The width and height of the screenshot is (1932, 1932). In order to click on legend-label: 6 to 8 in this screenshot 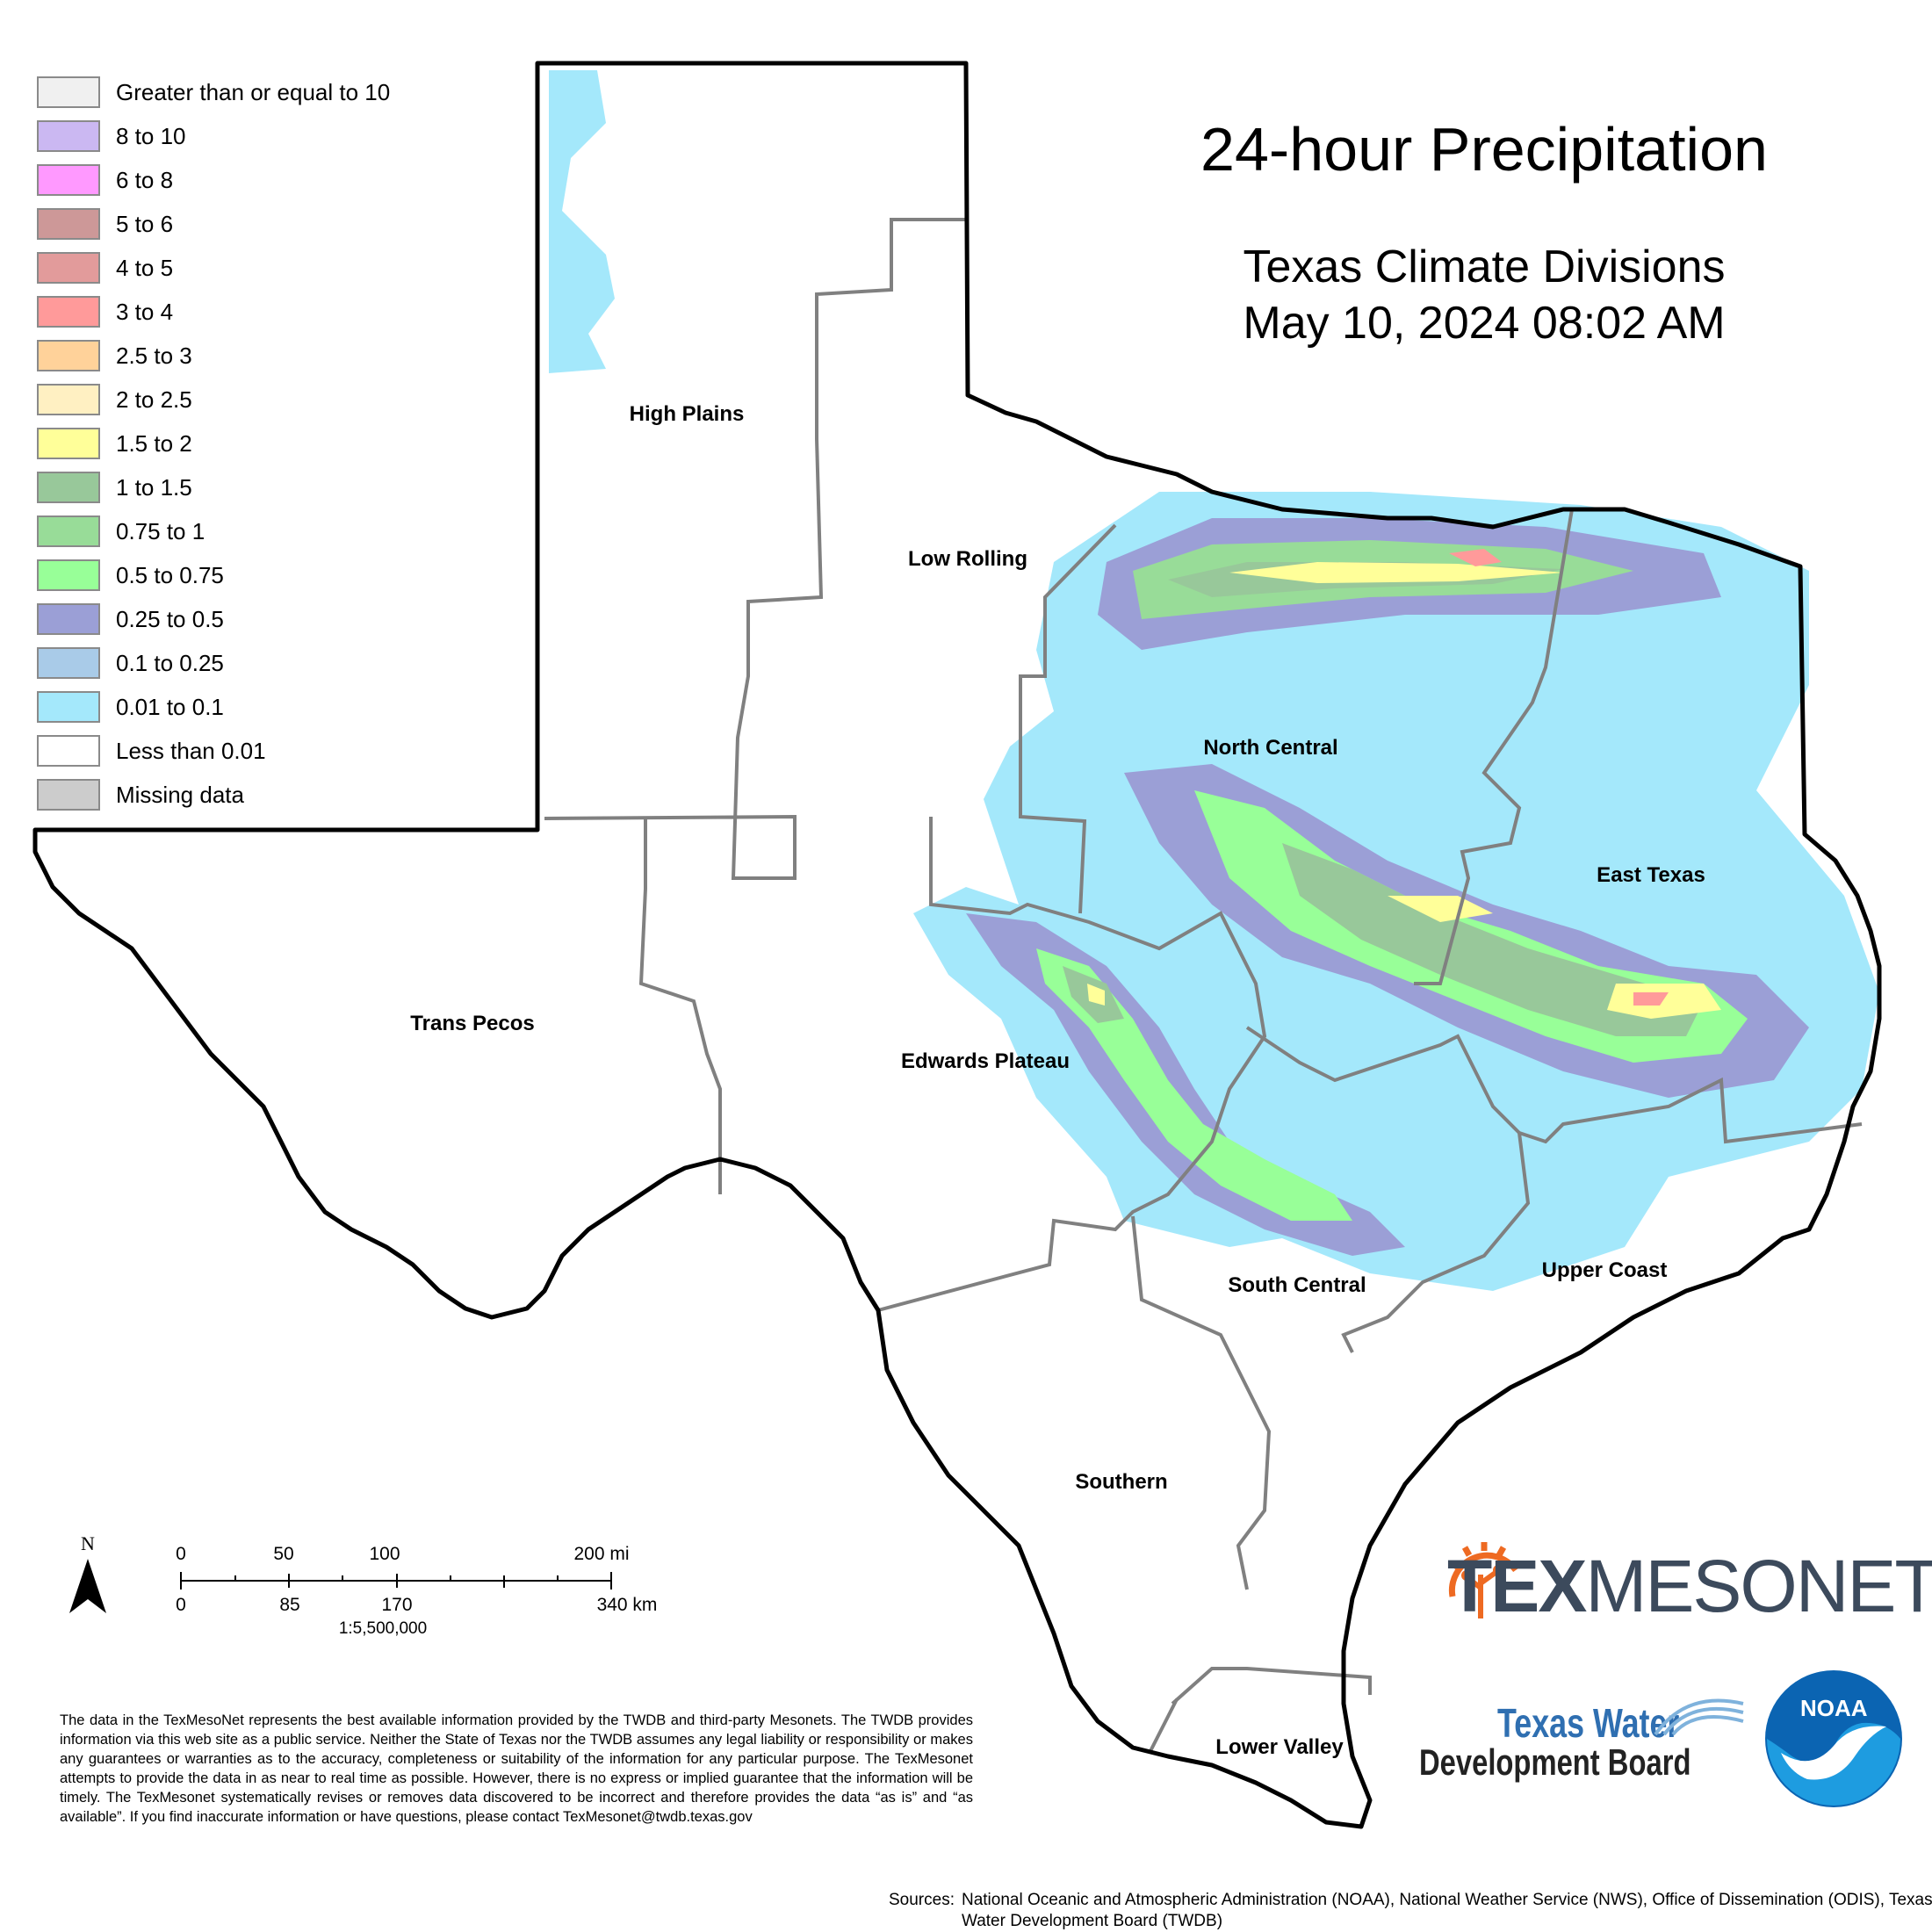, I will do `click(145, 180)`.